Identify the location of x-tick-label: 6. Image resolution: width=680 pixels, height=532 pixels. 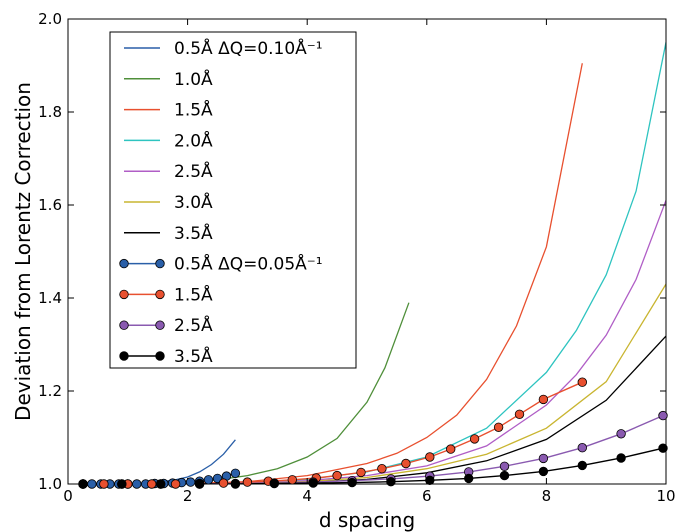
(427, 496).